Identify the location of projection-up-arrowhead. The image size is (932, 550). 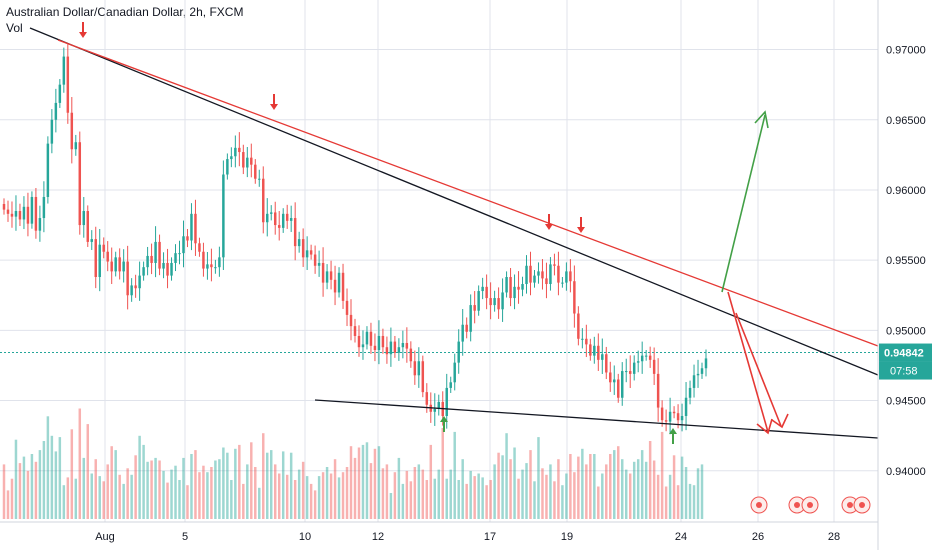
(761, 119).